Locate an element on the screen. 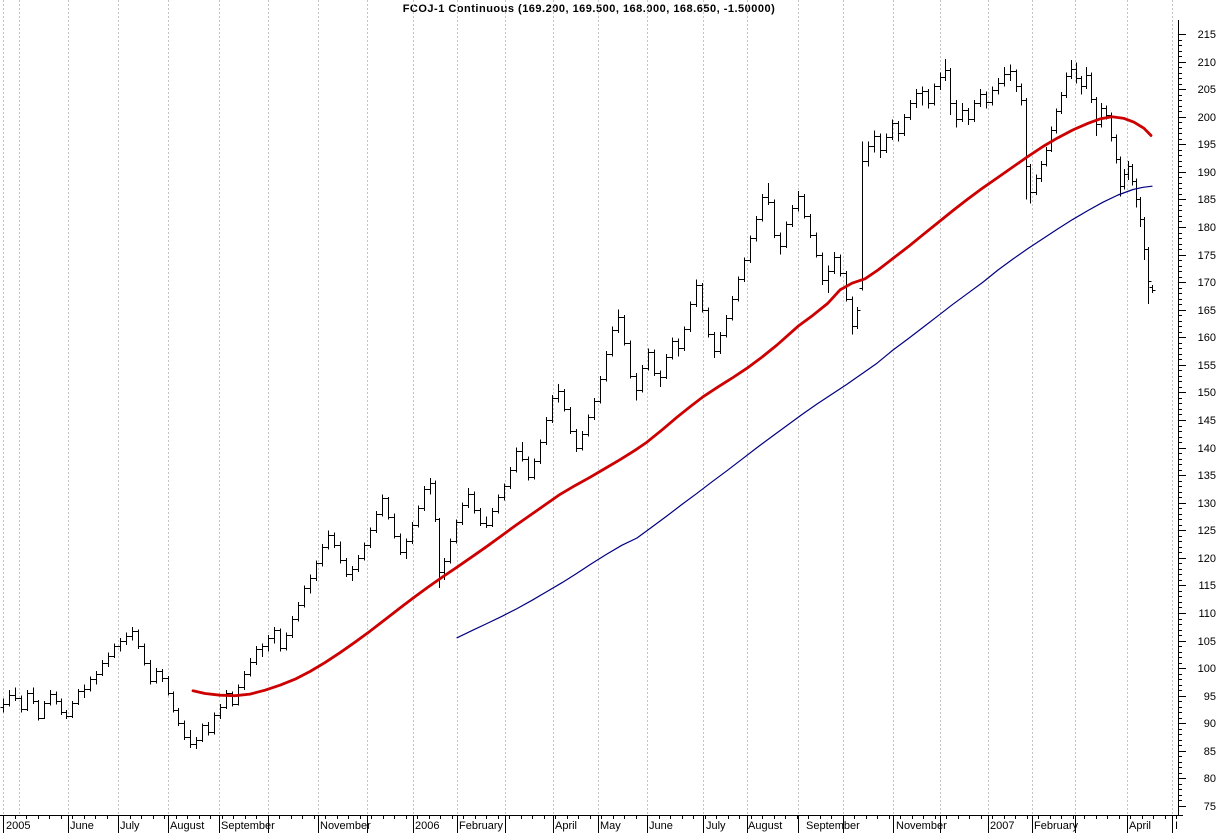  price-axis-label: 90 is located at coordinates (1210, 724).